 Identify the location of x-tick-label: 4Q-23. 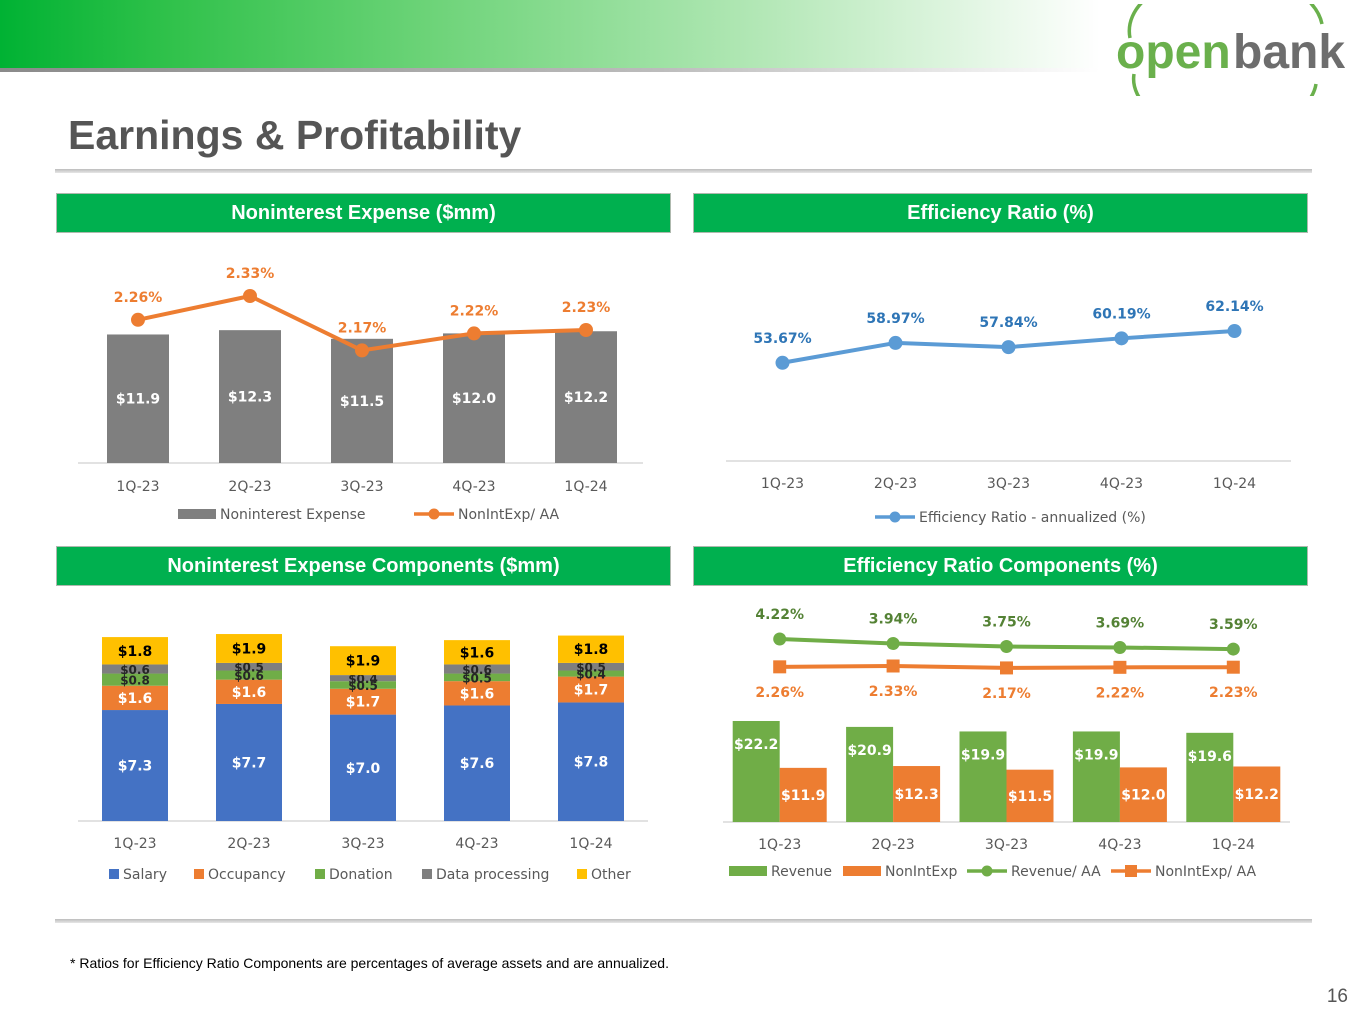
(476, 844).